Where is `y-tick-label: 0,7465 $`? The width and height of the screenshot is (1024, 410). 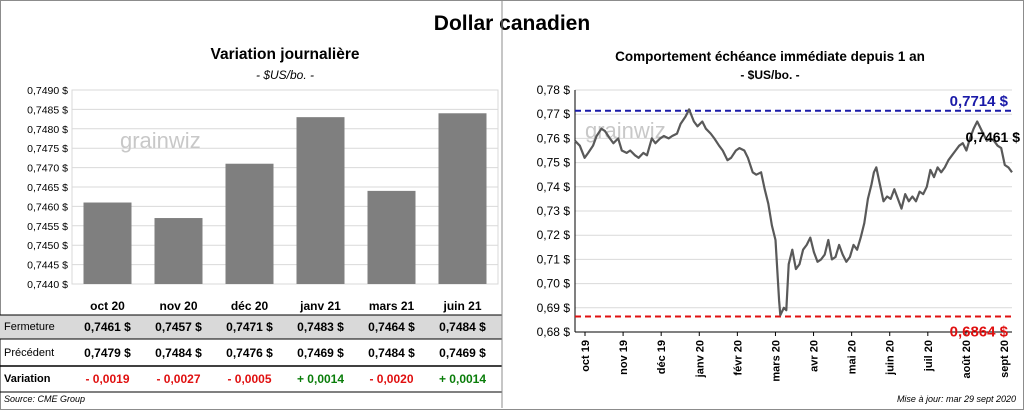 y-tick-label: 0,7465 $ is located at coordinates (47, 188).